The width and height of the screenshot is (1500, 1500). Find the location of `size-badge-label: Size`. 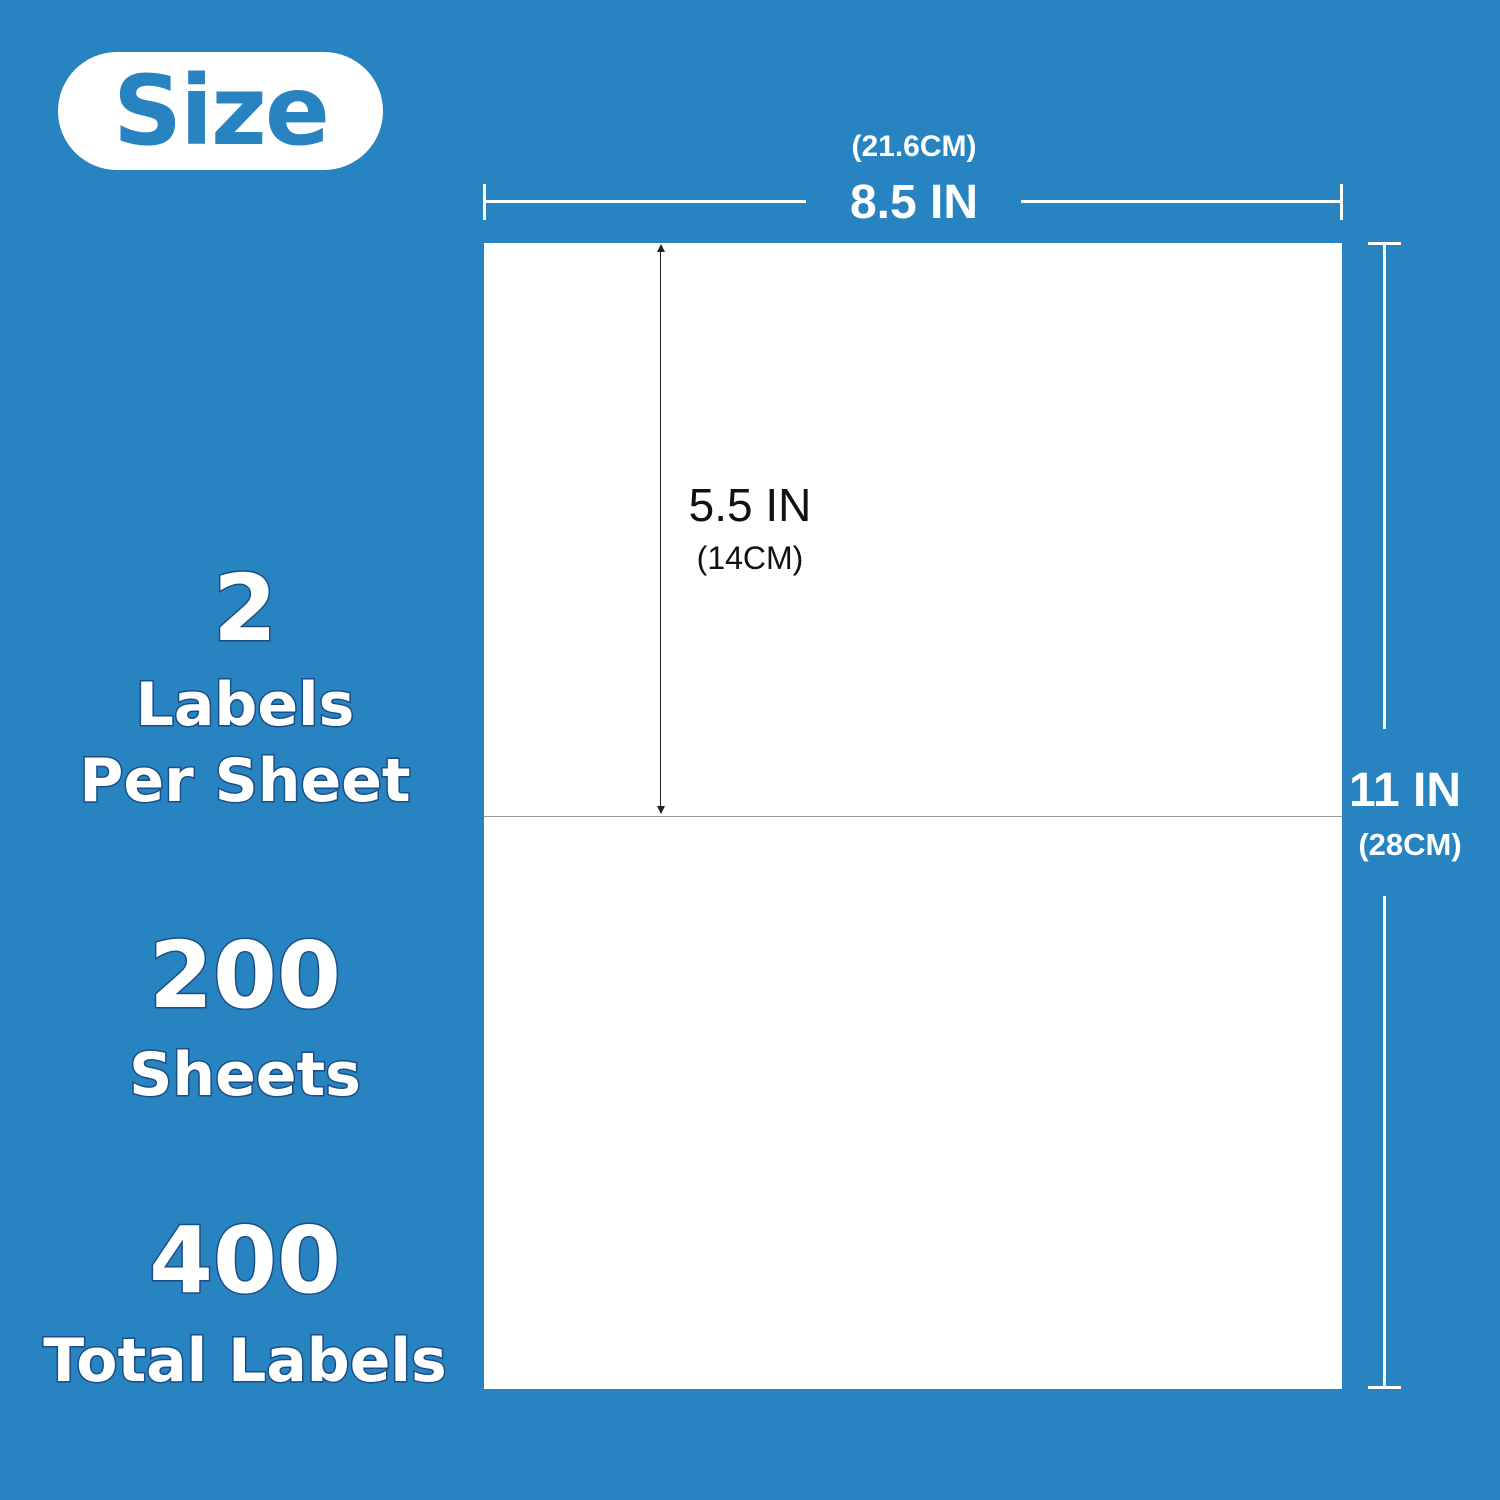

size-badge-label: Size is located at coordinates (221, 111).